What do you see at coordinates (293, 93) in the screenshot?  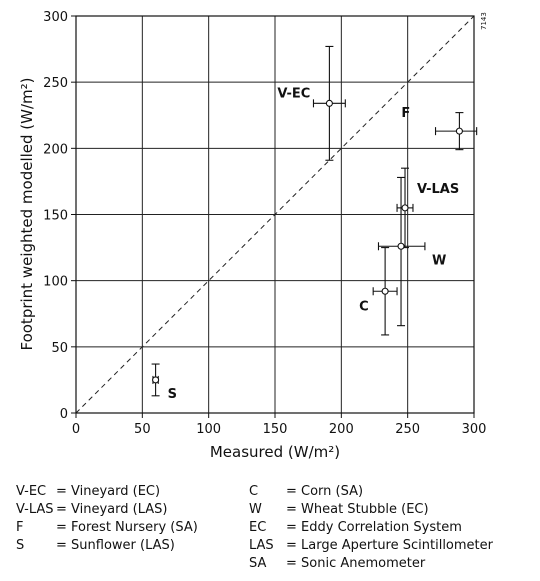 I see `point-label-v-ec: V-EC` at bounding box center [293, 93].